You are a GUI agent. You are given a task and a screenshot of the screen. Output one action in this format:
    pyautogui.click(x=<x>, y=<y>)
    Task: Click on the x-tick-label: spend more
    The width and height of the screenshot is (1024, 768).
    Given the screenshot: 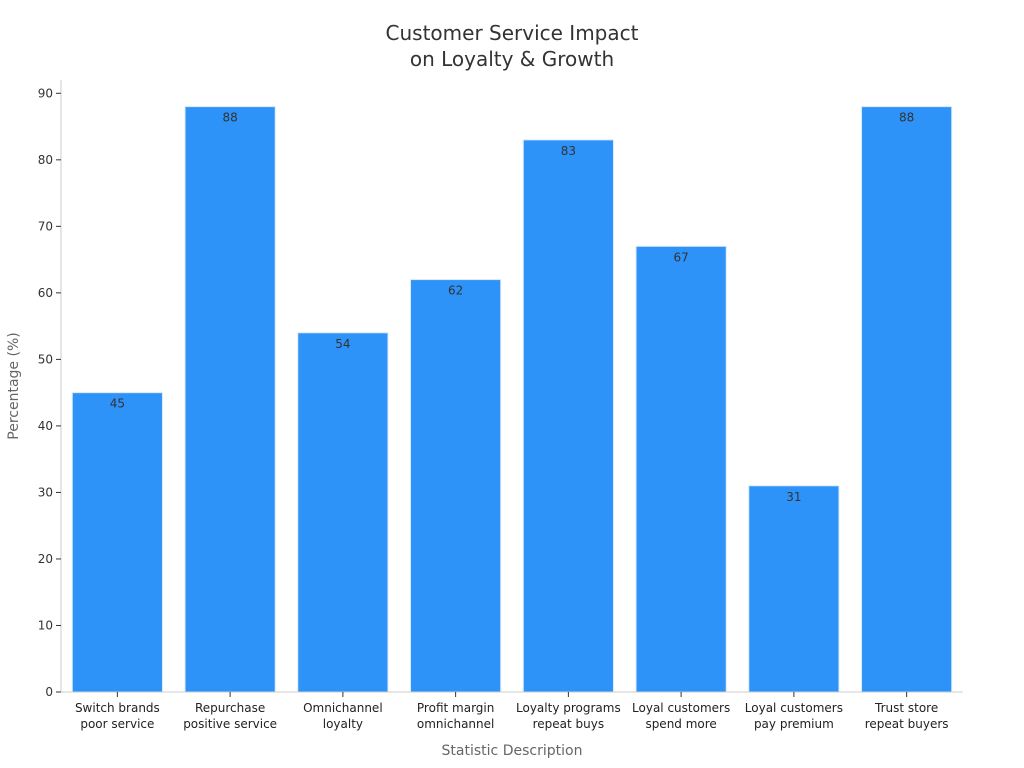 What is the action you would take?
    pyautogui.click(x=680, y=724)
    